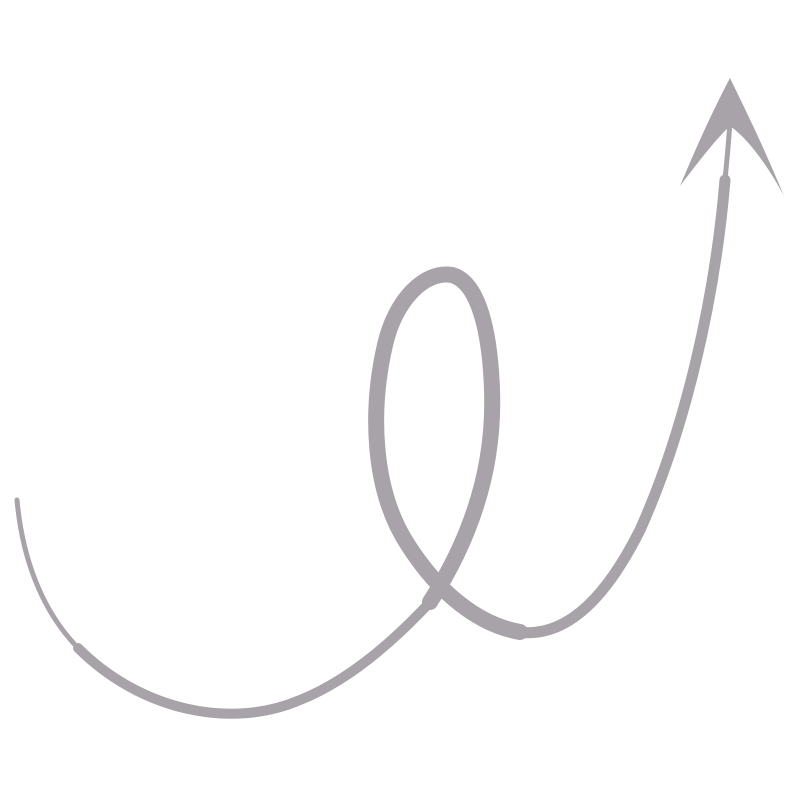 The image size is (800, 800). Describe the element at coordinates (732, 137) in the screenshot. I see `arrowhead-shape` at that location.